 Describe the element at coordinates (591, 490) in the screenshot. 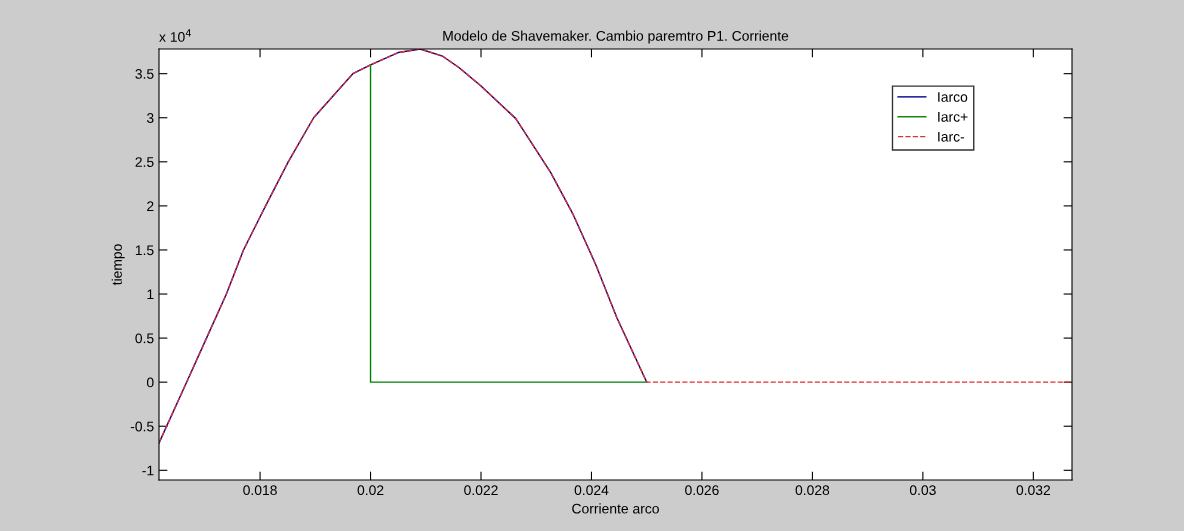

I see `x-tick-label: 0.024` at that location.